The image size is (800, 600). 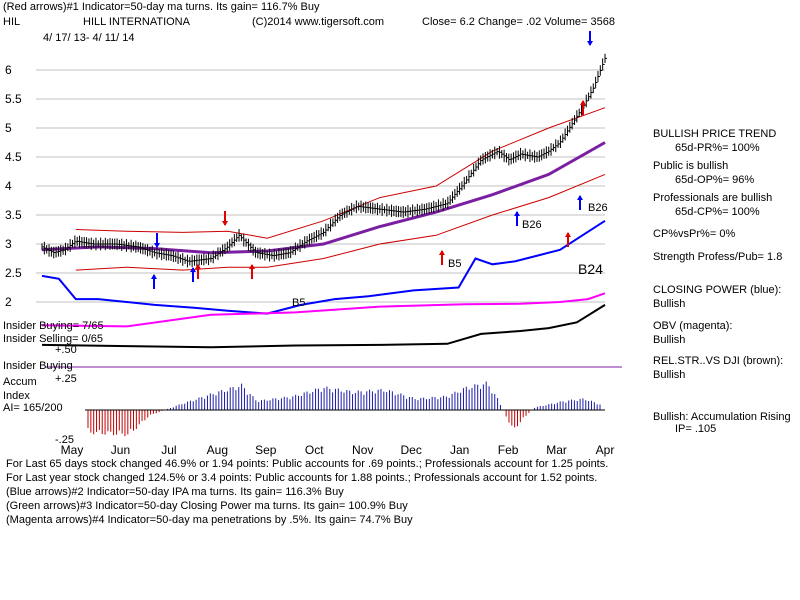 I want to click on x-tick-label: Aug, so click(x=217, y=450).